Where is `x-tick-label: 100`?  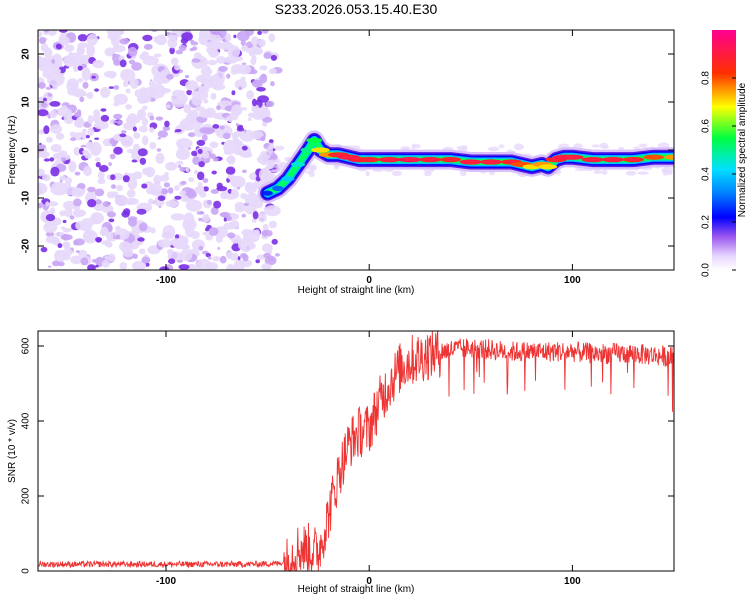 x-tick-label: 100 is located at coordinates (572, 581).